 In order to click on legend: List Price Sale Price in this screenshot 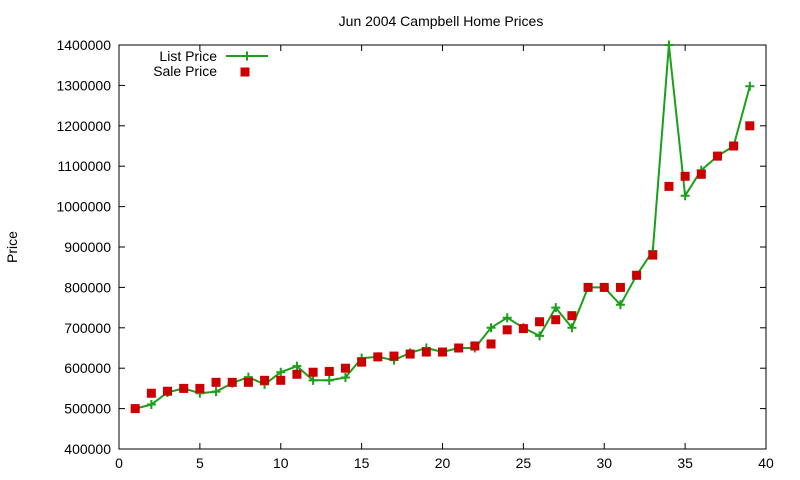, I will do `click(210, 63)`.